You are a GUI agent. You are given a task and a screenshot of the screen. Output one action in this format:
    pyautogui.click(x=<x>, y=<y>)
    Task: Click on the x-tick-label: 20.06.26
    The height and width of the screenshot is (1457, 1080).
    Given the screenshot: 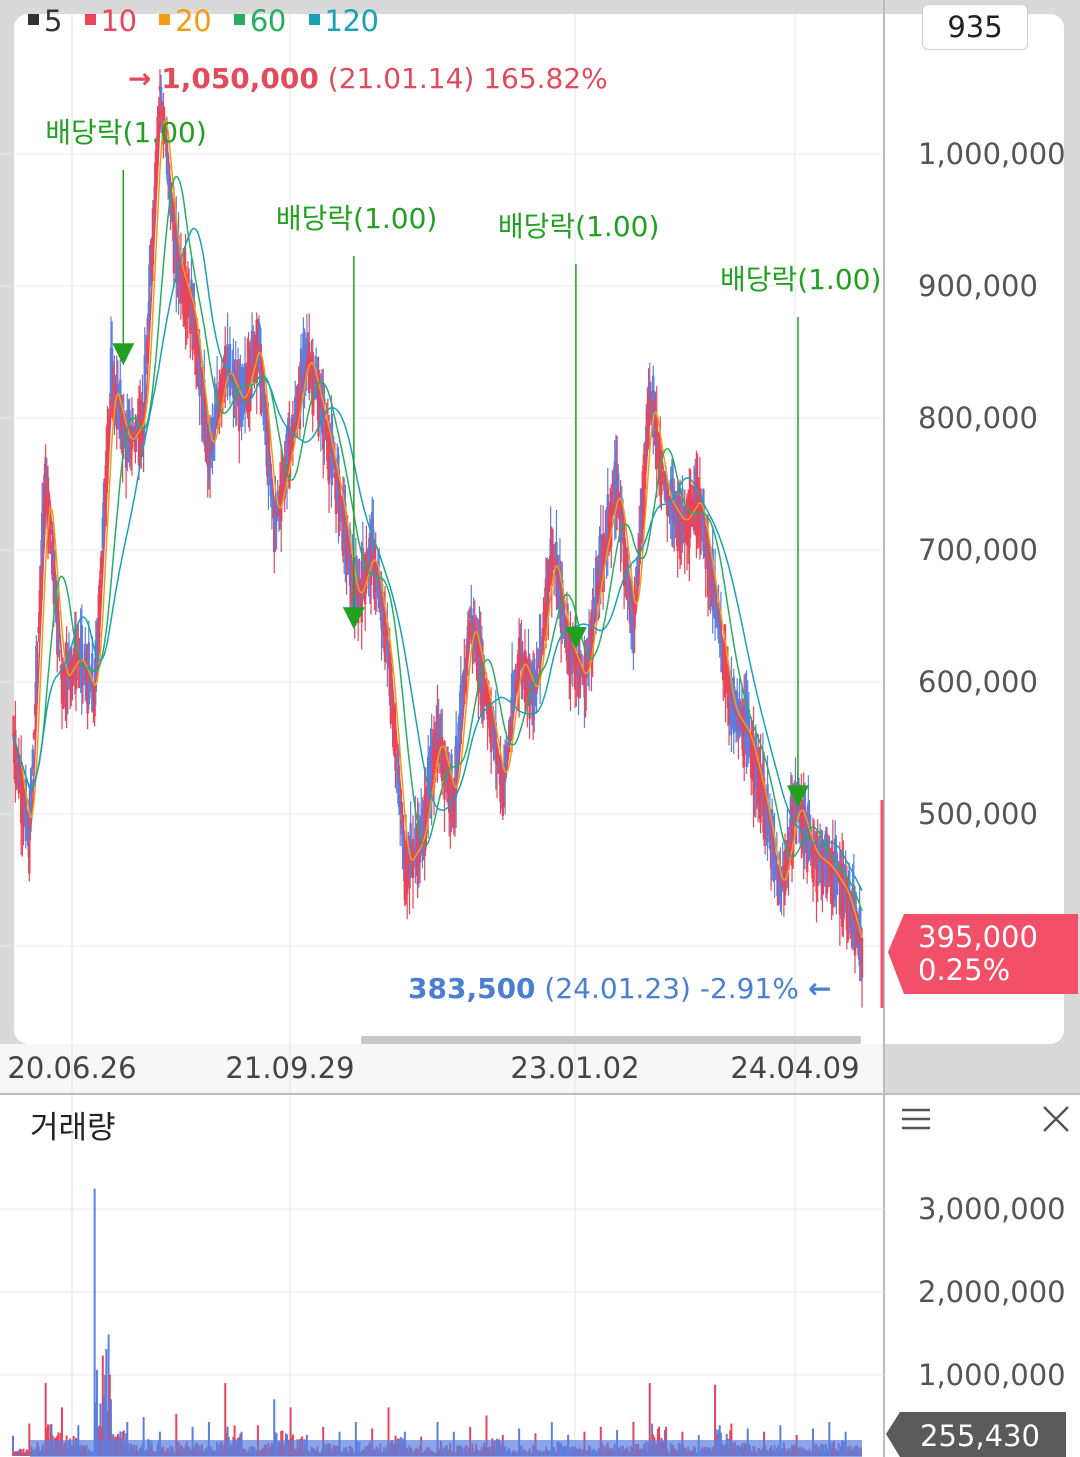 What is the action you would take?
    pyautogui.click(x=71, y=1068)
    